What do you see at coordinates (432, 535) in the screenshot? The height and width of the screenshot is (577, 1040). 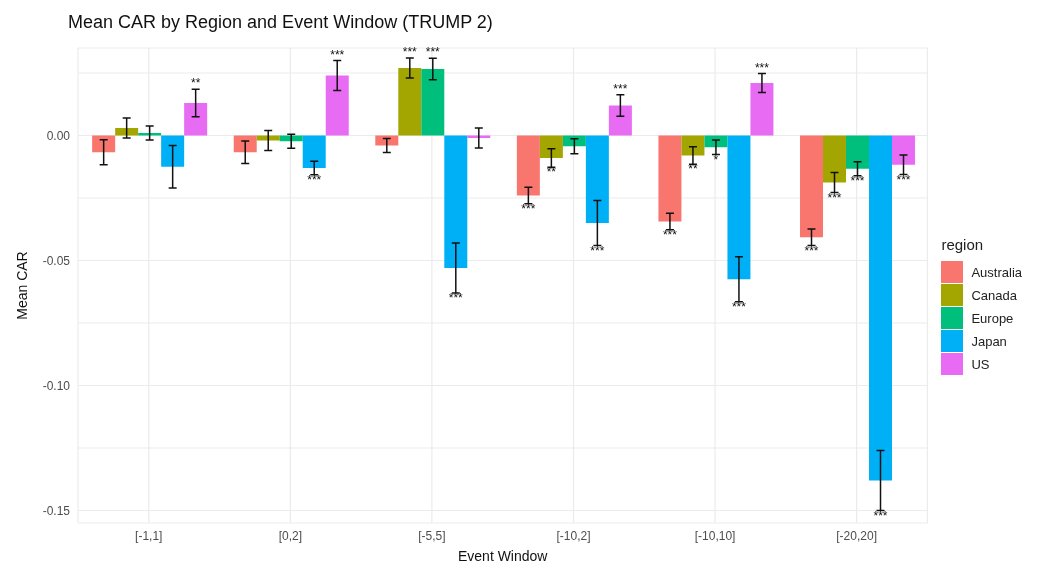 I see `x-tick-label: [-5,5]` at bounding box center [432, 535].